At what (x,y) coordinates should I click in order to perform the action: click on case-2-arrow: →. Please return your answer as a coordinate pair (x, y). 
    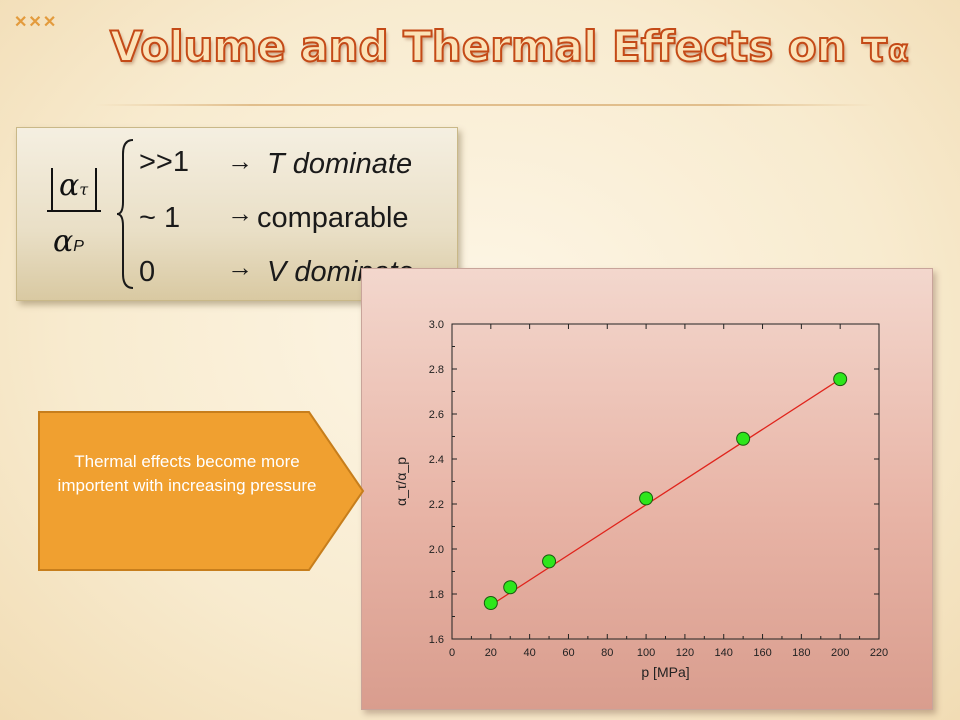
    Looking at the image, I should click on (240, 213).